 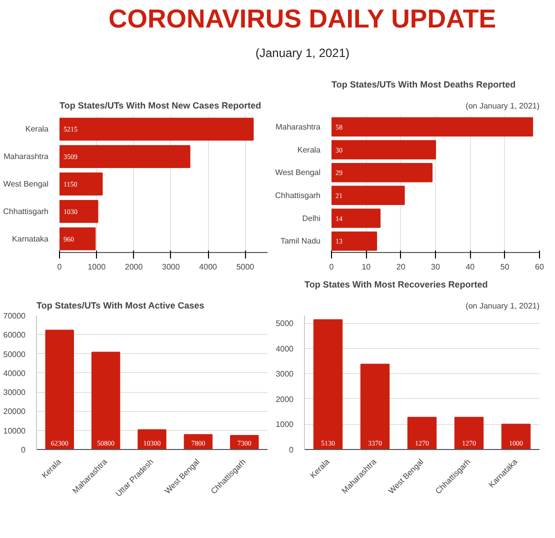 I want to click on chart-title: Top States/UTs With Most Active Cases, so click(x=120, y=305).